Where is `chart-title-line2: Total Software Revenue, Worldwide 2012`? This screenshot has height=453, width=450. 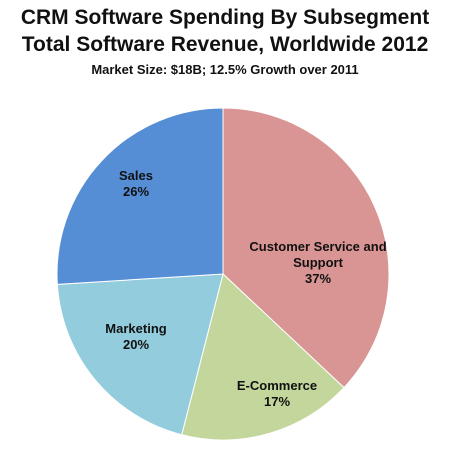
chart-title-line2: Total Software Revenue, Worldwide 2012 is located at coordinates (225, 44).